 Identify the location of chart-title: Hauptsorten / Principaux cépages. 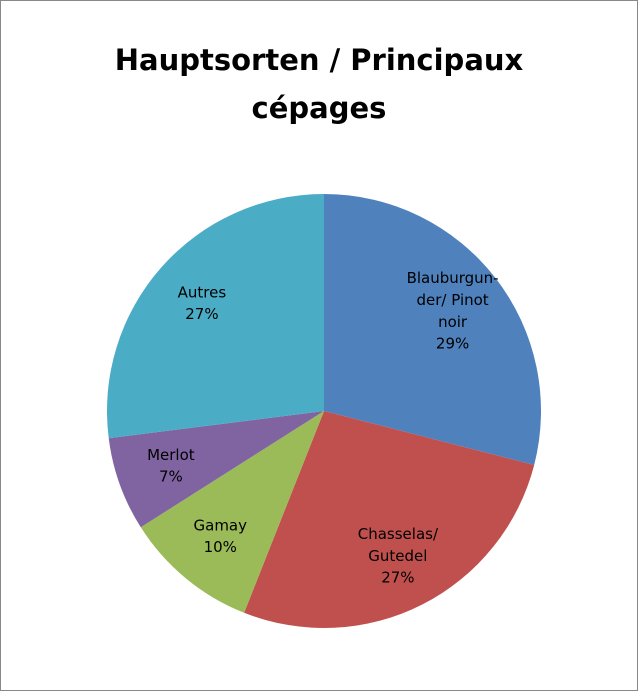
(319, 84).